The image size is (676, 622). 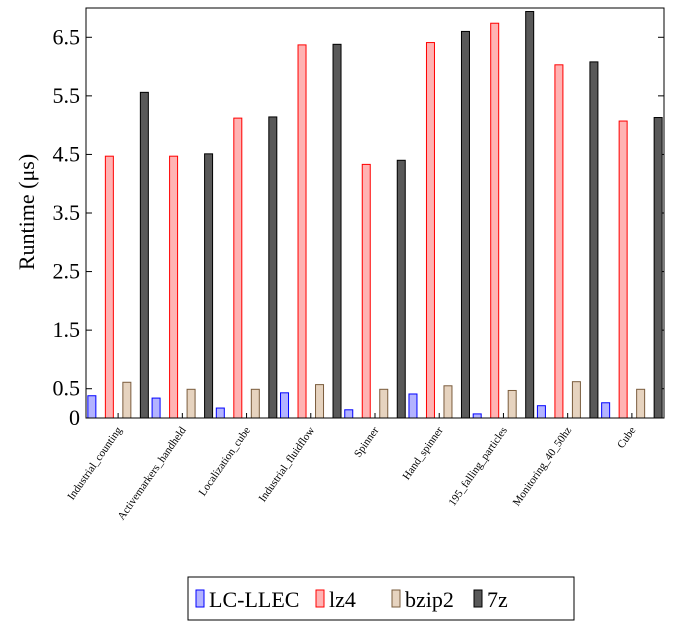 I want to click on legend-frame, so click(x=381, y=598).